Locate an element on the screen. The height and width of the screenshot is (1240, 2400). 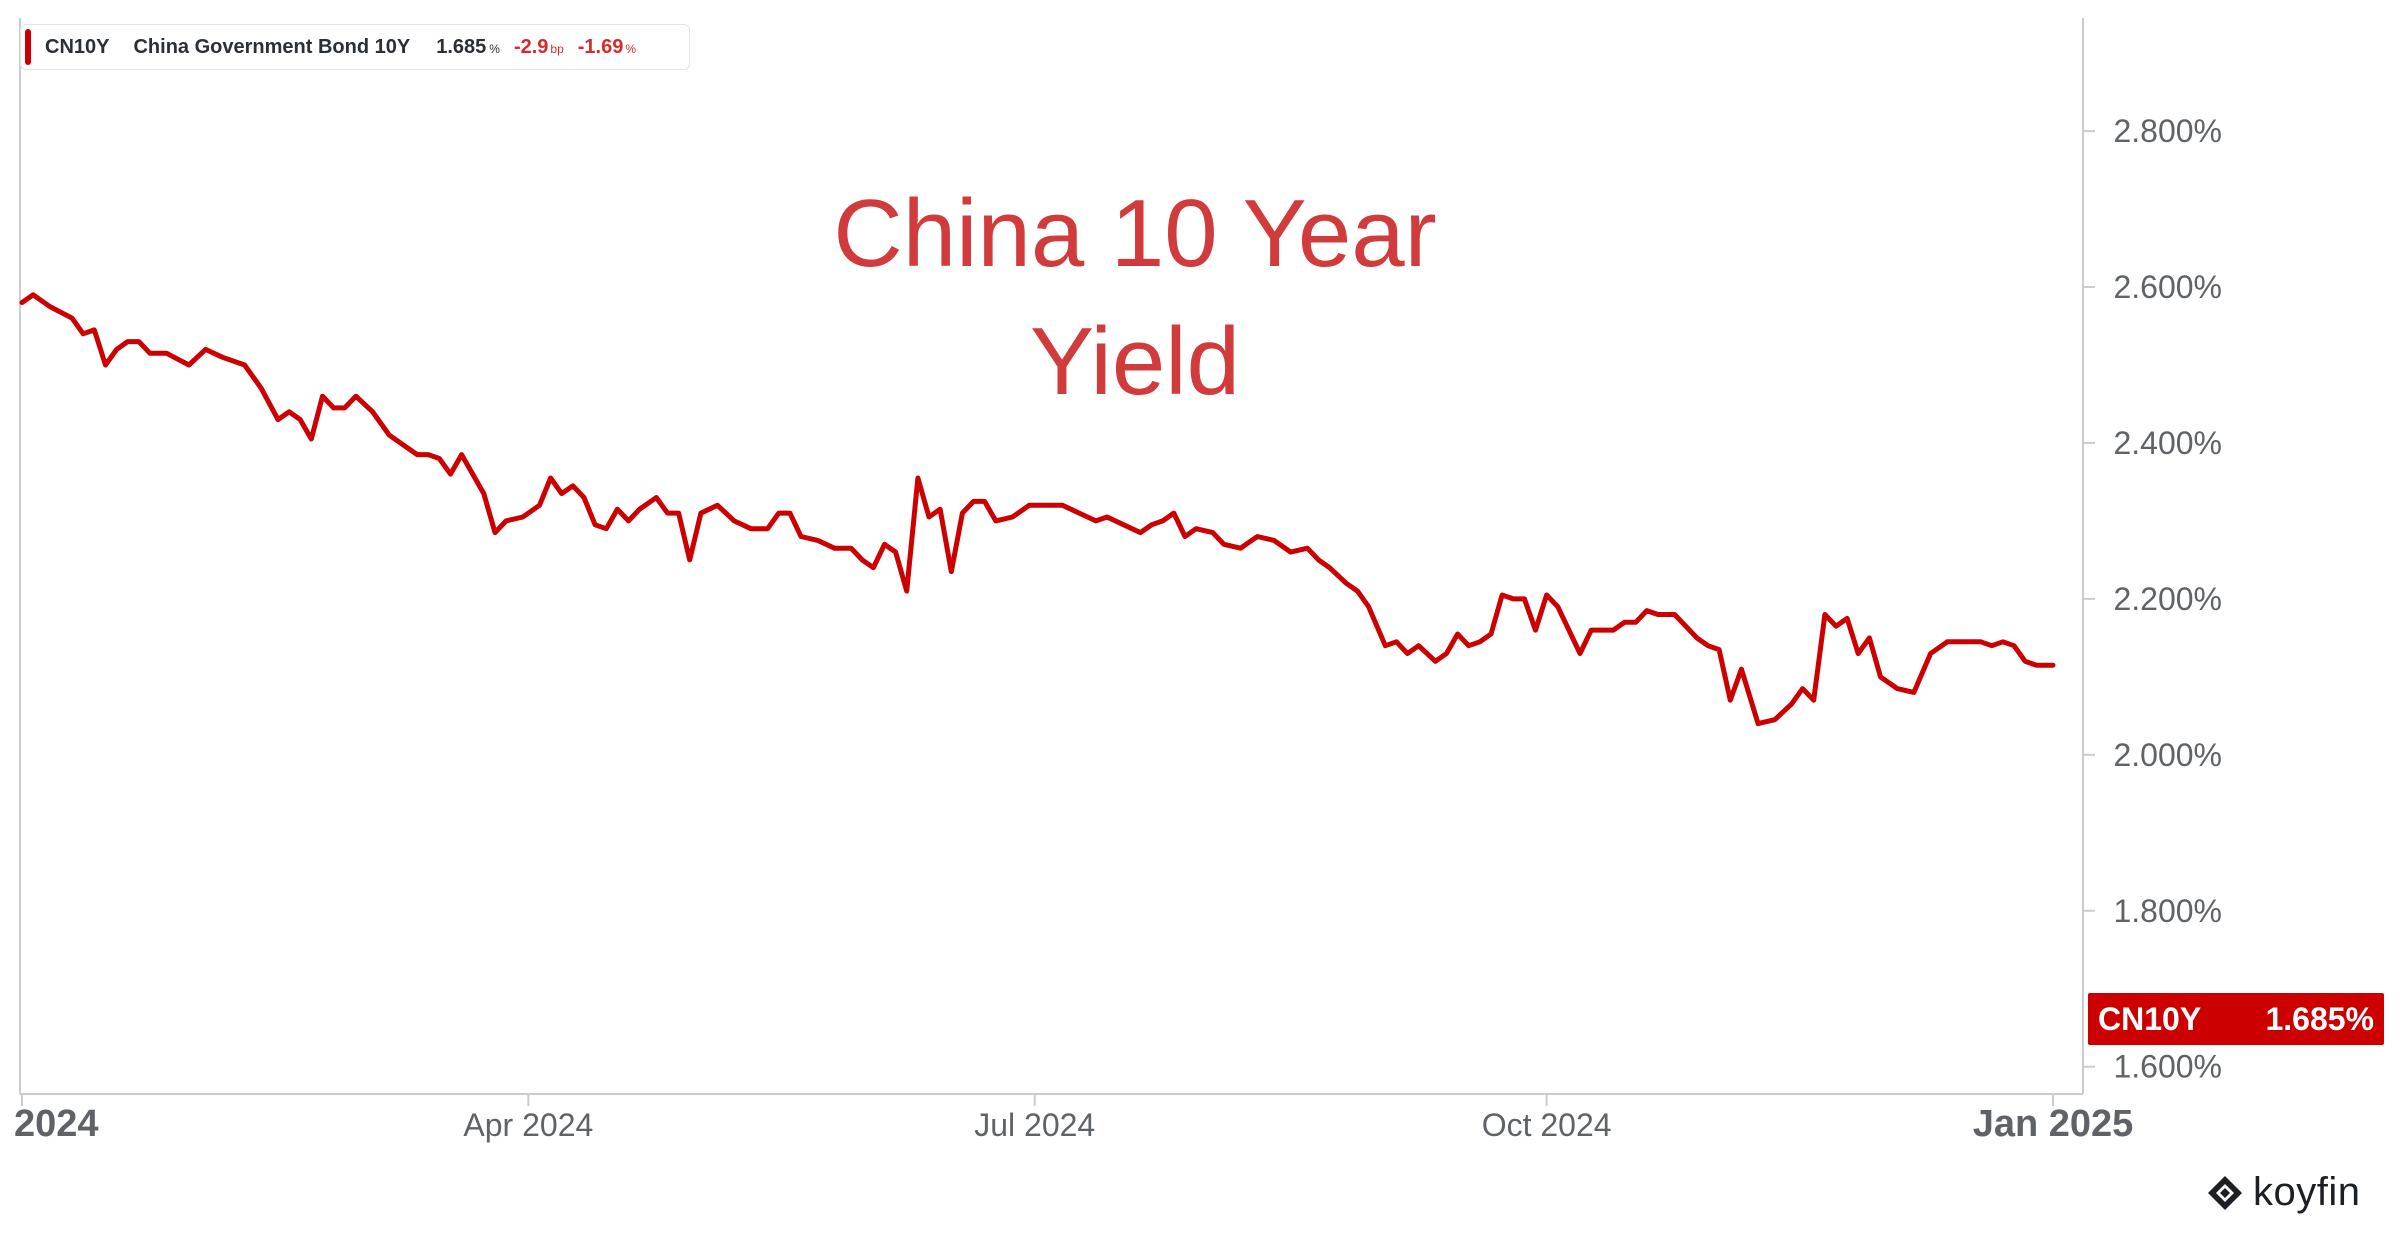
x-tick-label: Jul 2024 is located at coordinates (1034, 1125).